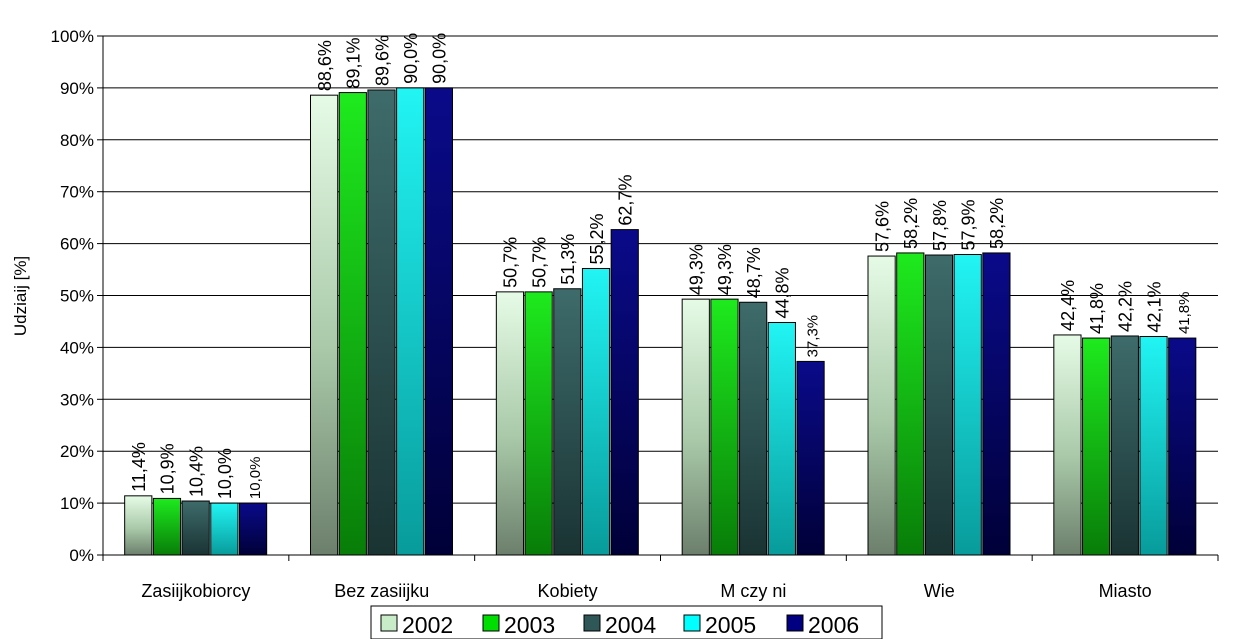  Describe the element at coordinates (1154, 306) in the screenshot. I see `data-label: 42,1%` at that location.